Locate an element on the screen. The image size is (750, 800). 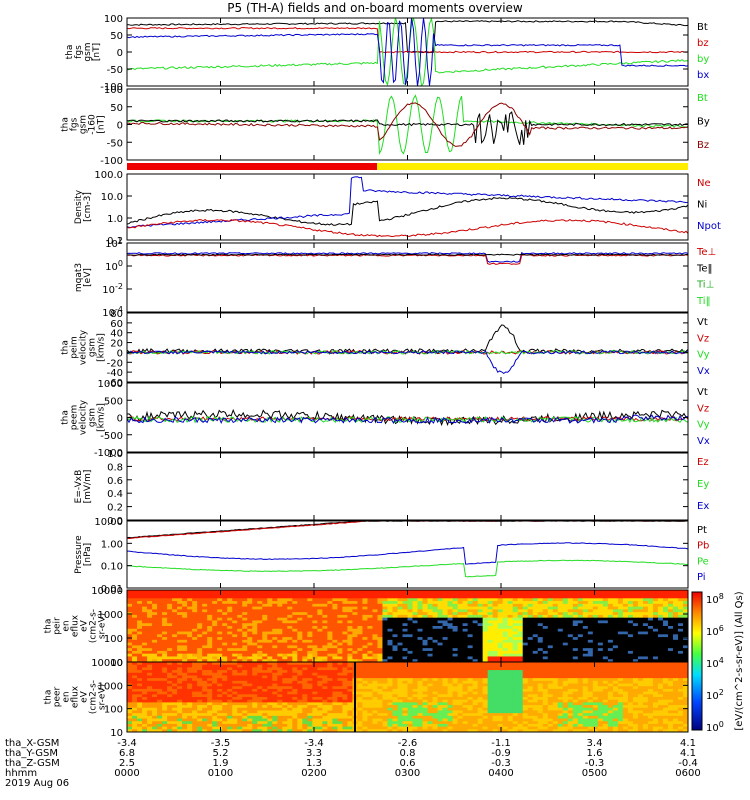
x-axis-value: 2.5 is located at coordinates (127, 763).